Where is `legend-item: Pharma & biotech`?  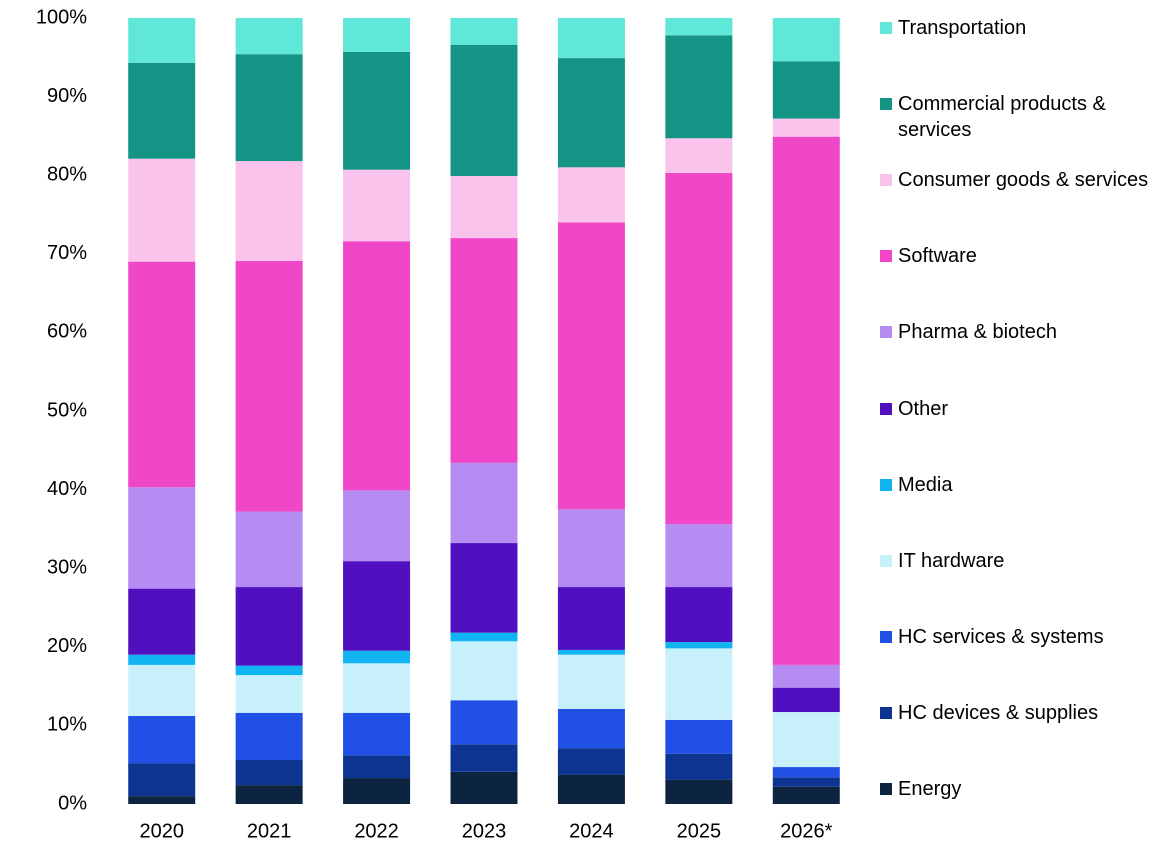 legend-item: Pharma & biotech is located at coordinates (1017, 332).